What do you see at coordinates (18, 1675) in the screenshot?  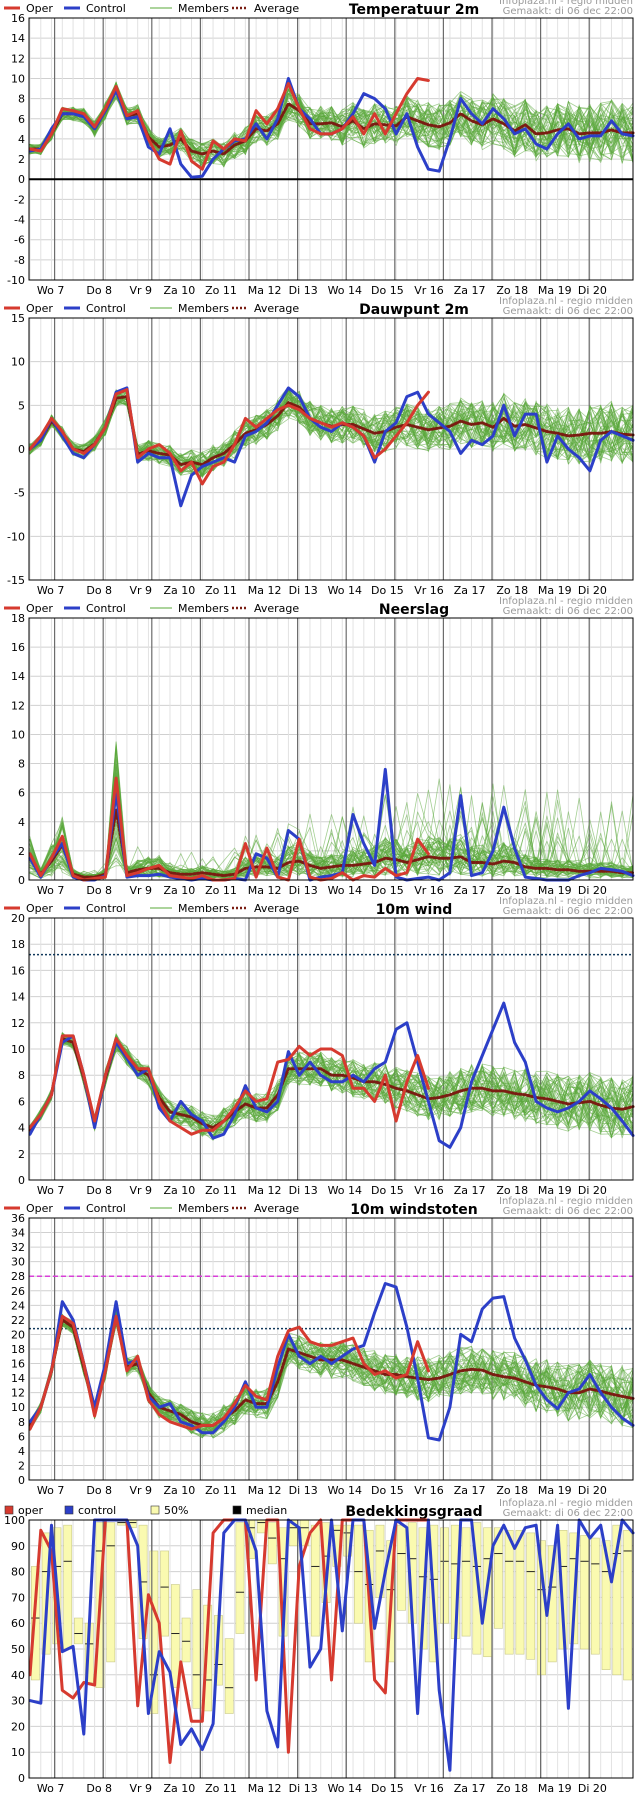 I see `y-tick-label: 40` at bounding box center [18, 1675].